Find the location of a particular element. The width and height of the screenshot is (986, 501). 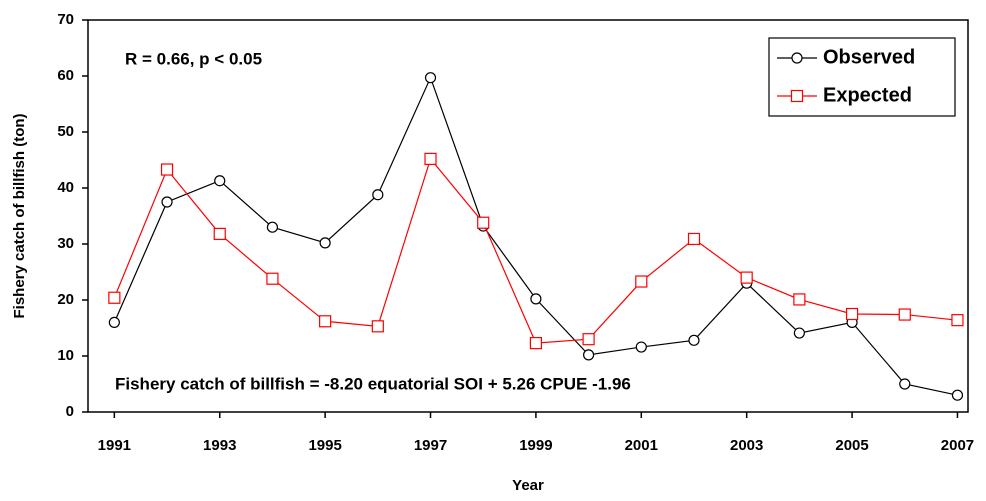

x-tick-label: 1997 is located at coordinates (430, 445).